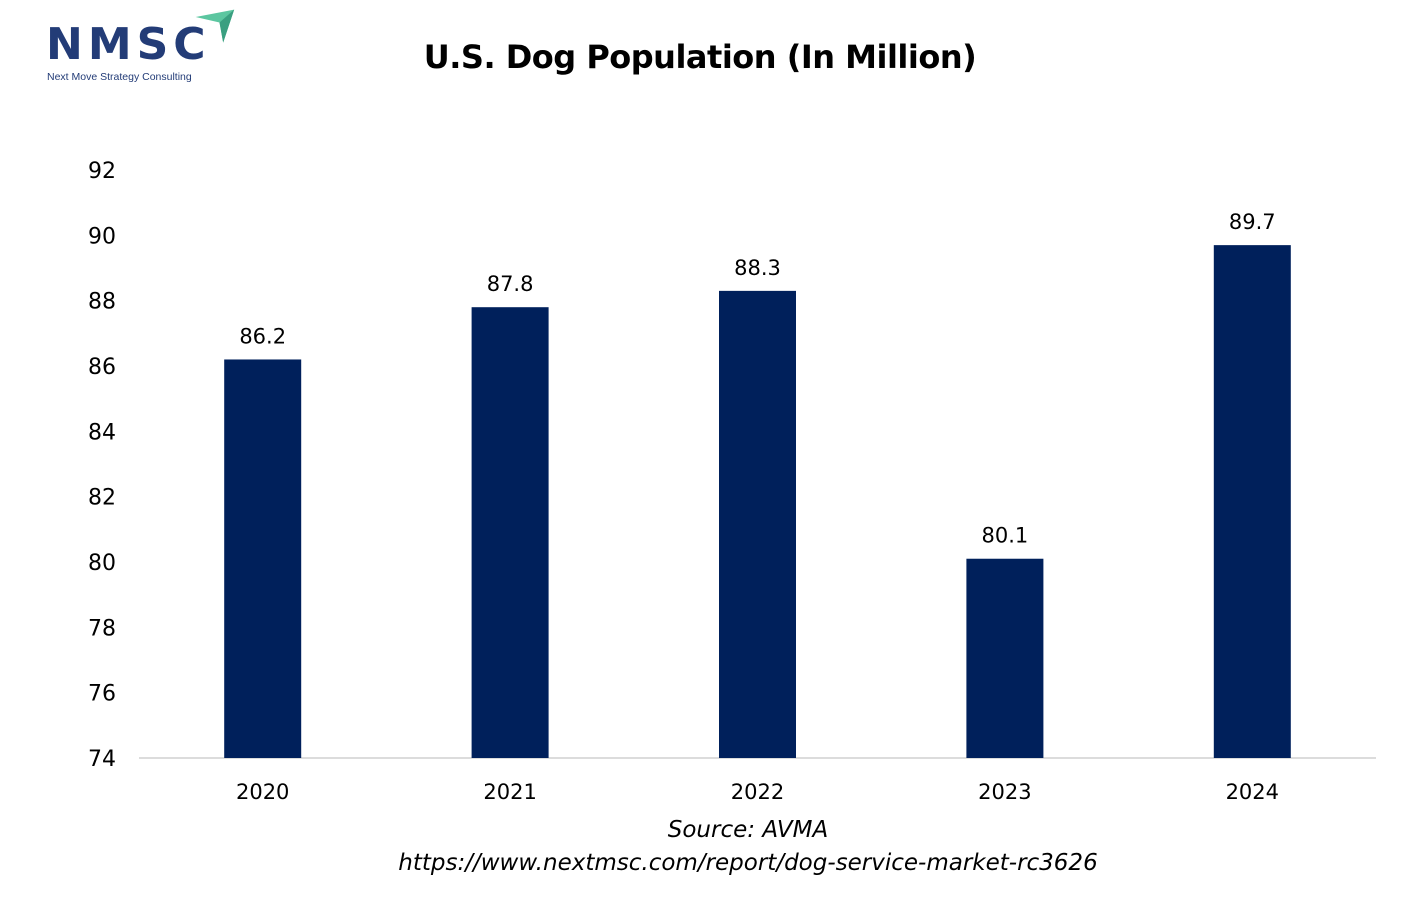  What do you see at coordinates (1004, 792) in the screenshot?
I see `x-tick-label: 2023` at bounding box center [1004, 792].